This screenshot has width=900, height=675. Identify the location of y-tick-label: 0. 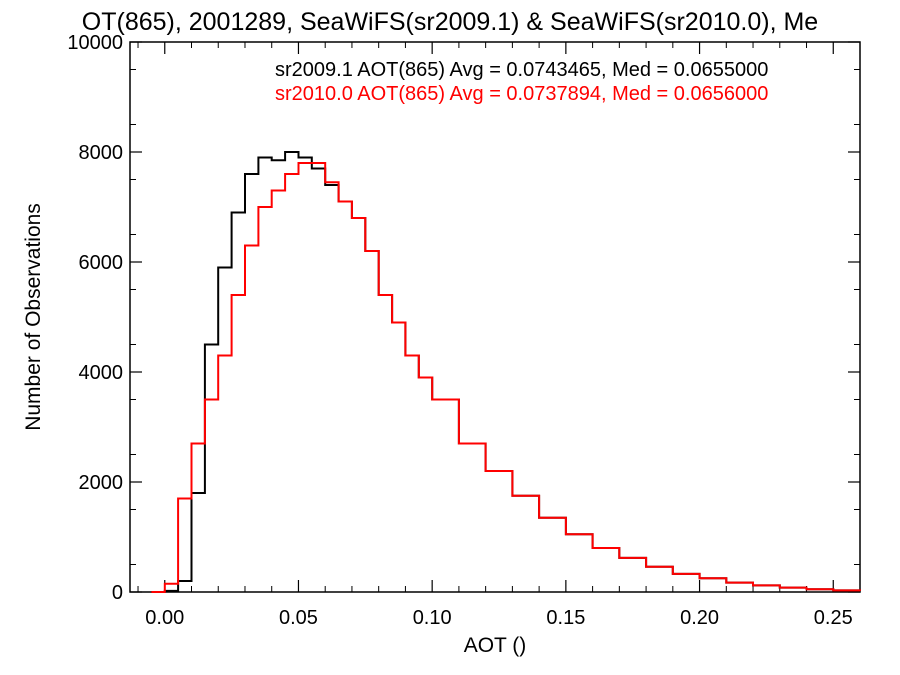
(117, 593).